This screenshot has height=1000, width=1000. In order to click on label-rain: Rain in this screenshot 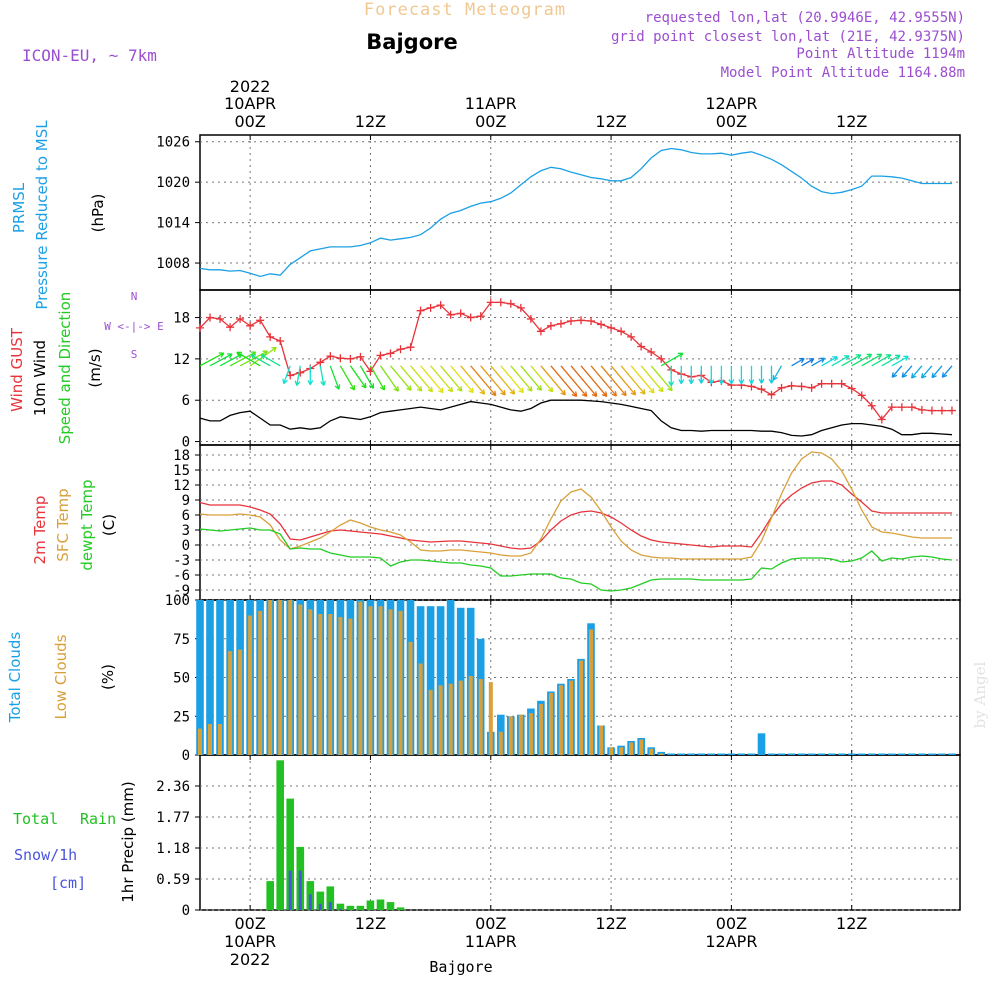, I will do `click(98, 819)`.